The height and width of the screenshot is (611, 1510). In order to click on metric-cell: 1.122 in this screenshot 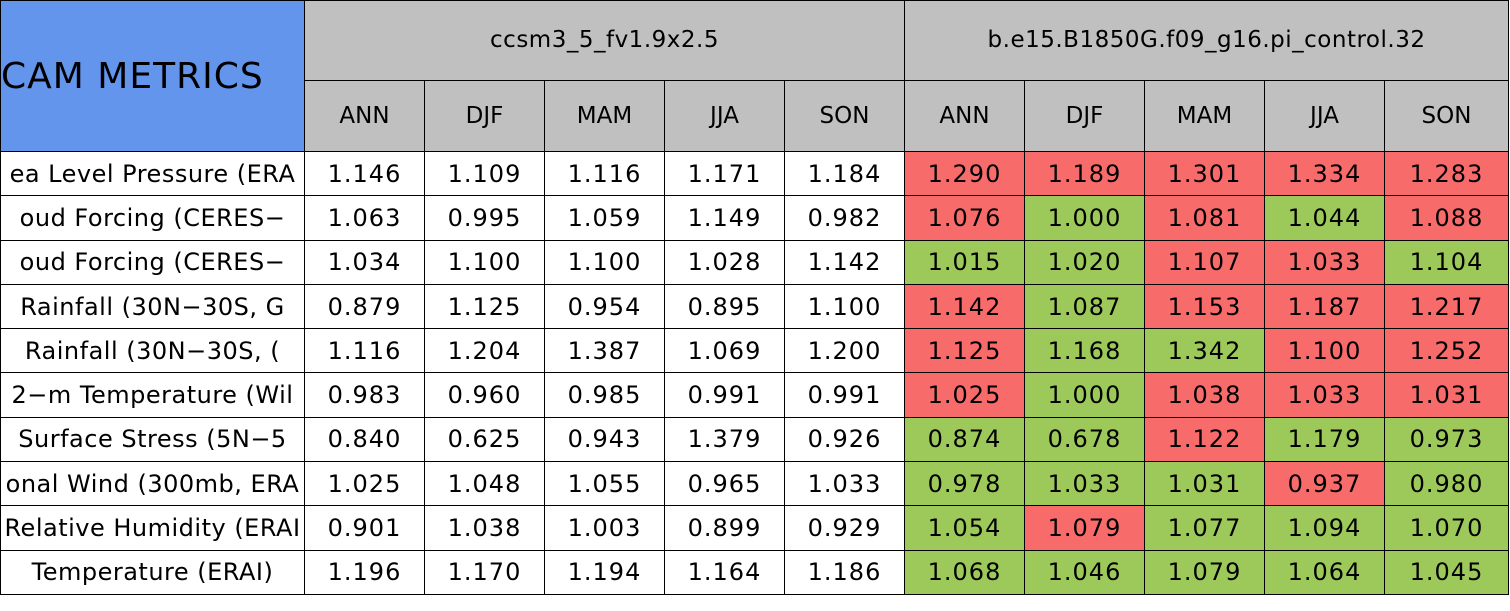, I will do `click(1204, 439)`.